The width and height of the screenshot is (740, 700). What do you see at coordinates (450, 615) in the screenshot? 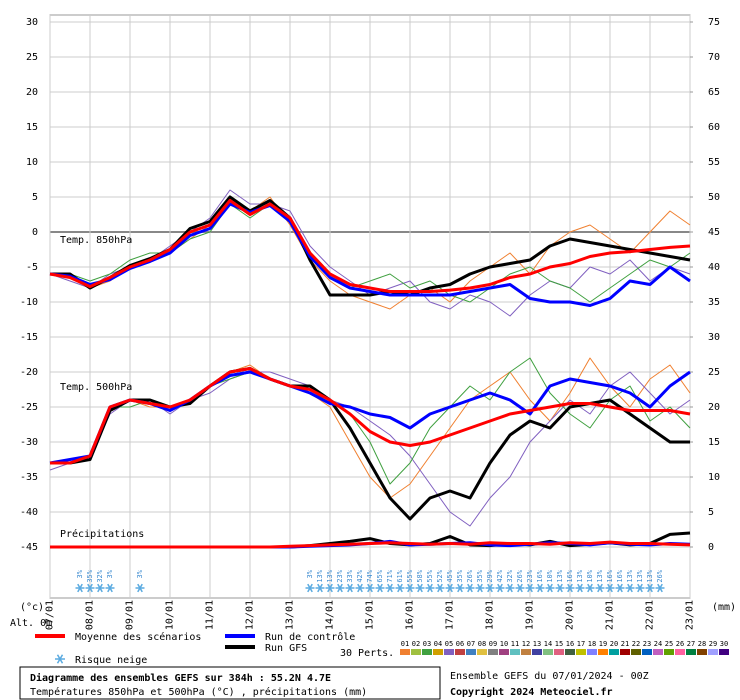
I see `x-tick-label: 17/01` at bounding box center [450, 615].